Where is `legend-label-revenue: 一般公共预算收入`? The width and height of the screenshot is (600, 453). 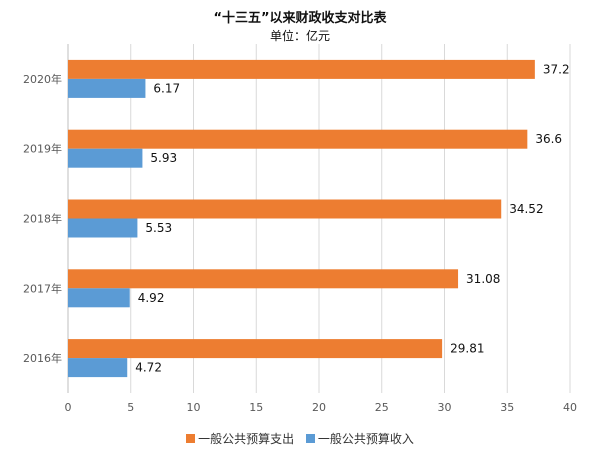 legend-label-revenue: 一般公共预算收入 is located at coordinates (365, 439).